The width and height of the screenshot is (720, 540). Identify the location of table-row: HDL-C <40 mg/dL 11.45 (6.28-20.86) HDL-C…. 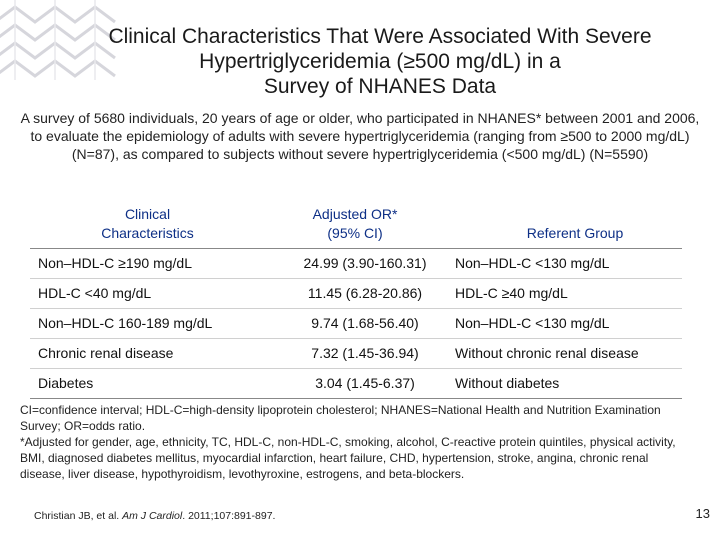
(356, 294).